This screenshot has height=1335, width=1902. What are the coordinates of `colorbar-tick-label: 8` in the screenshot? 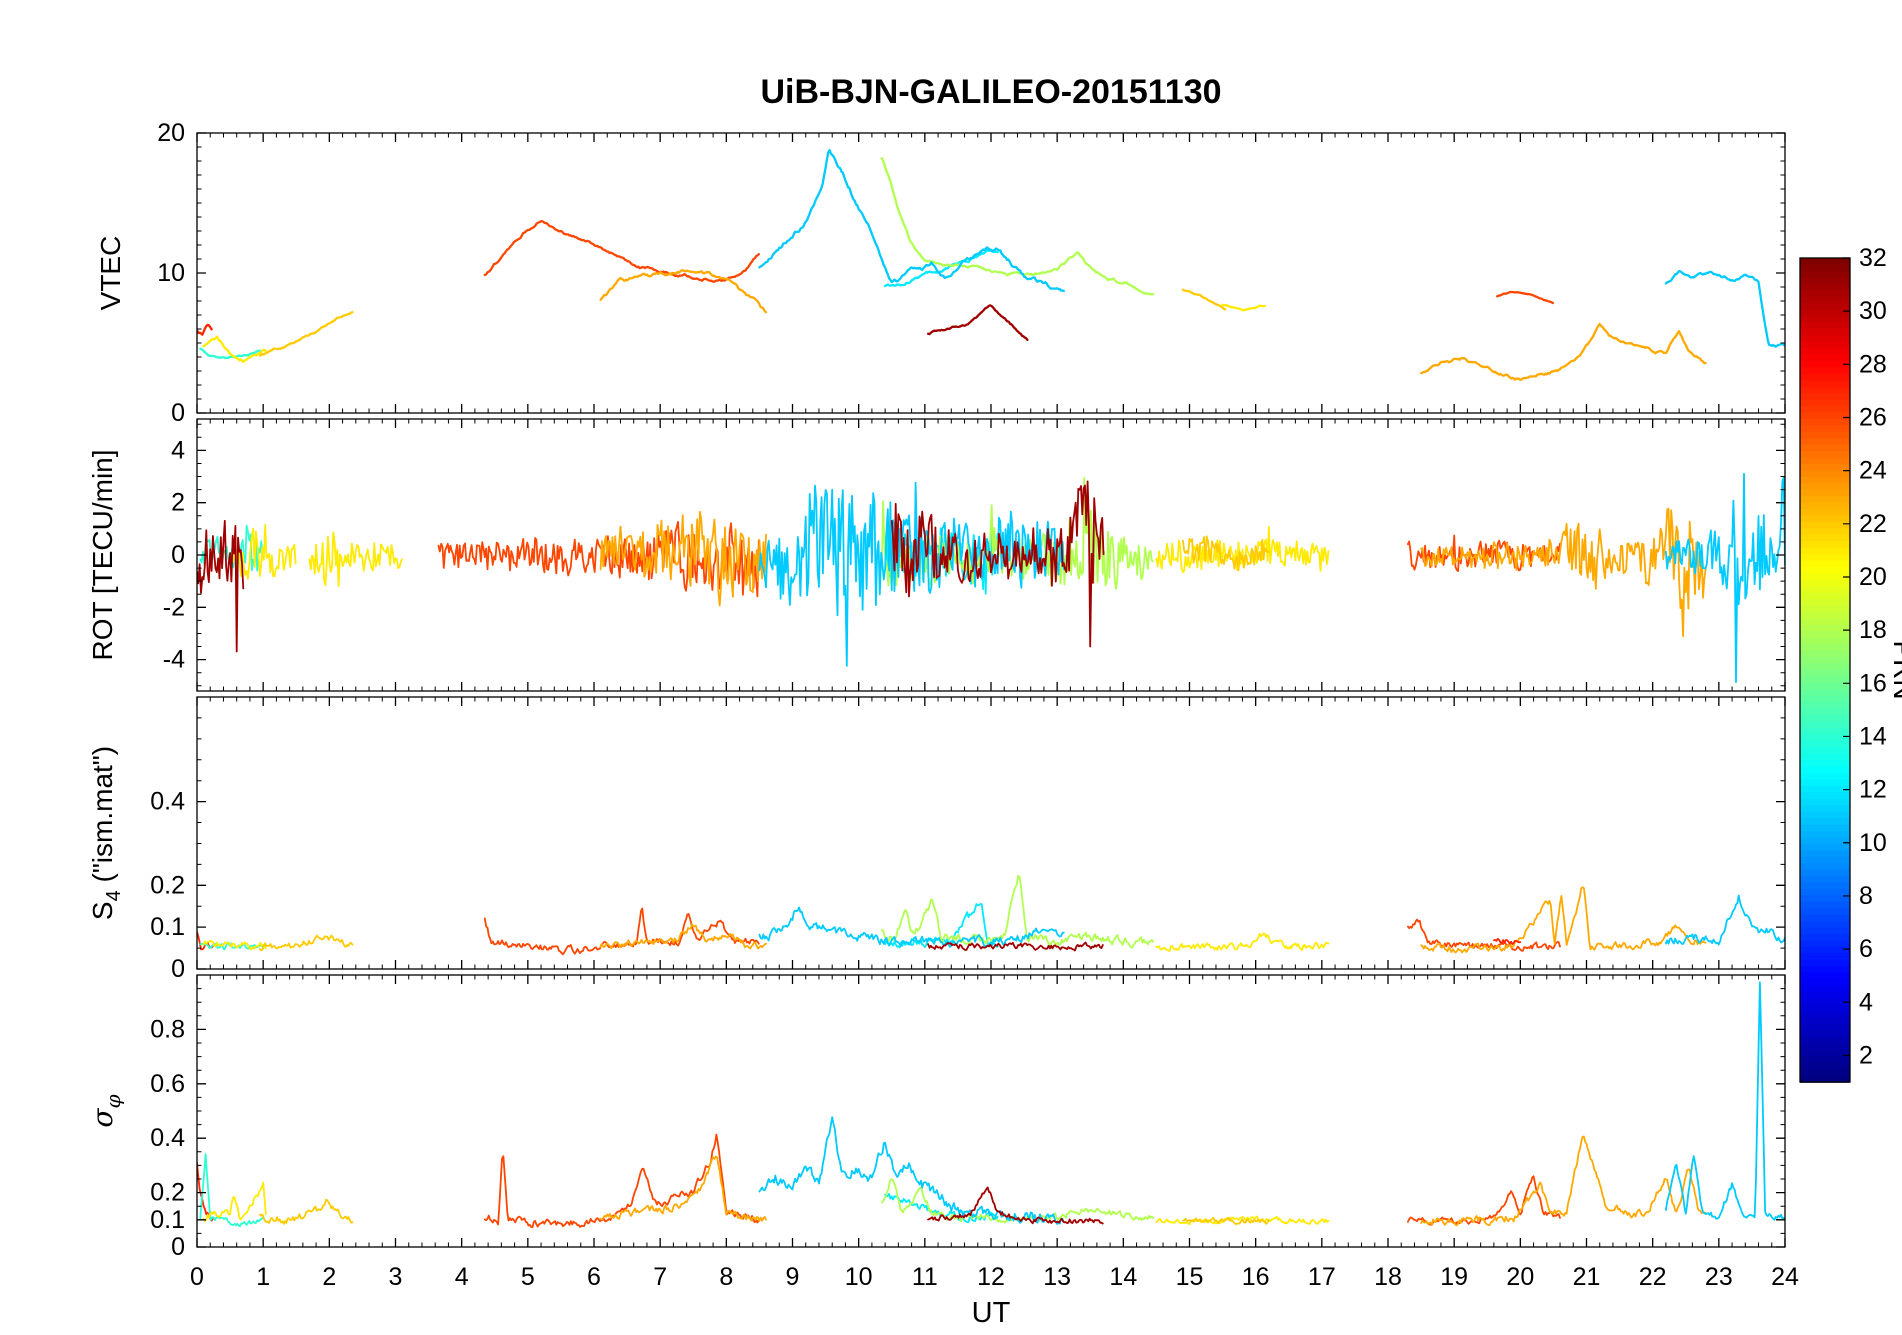 It's located at (1866, 896).